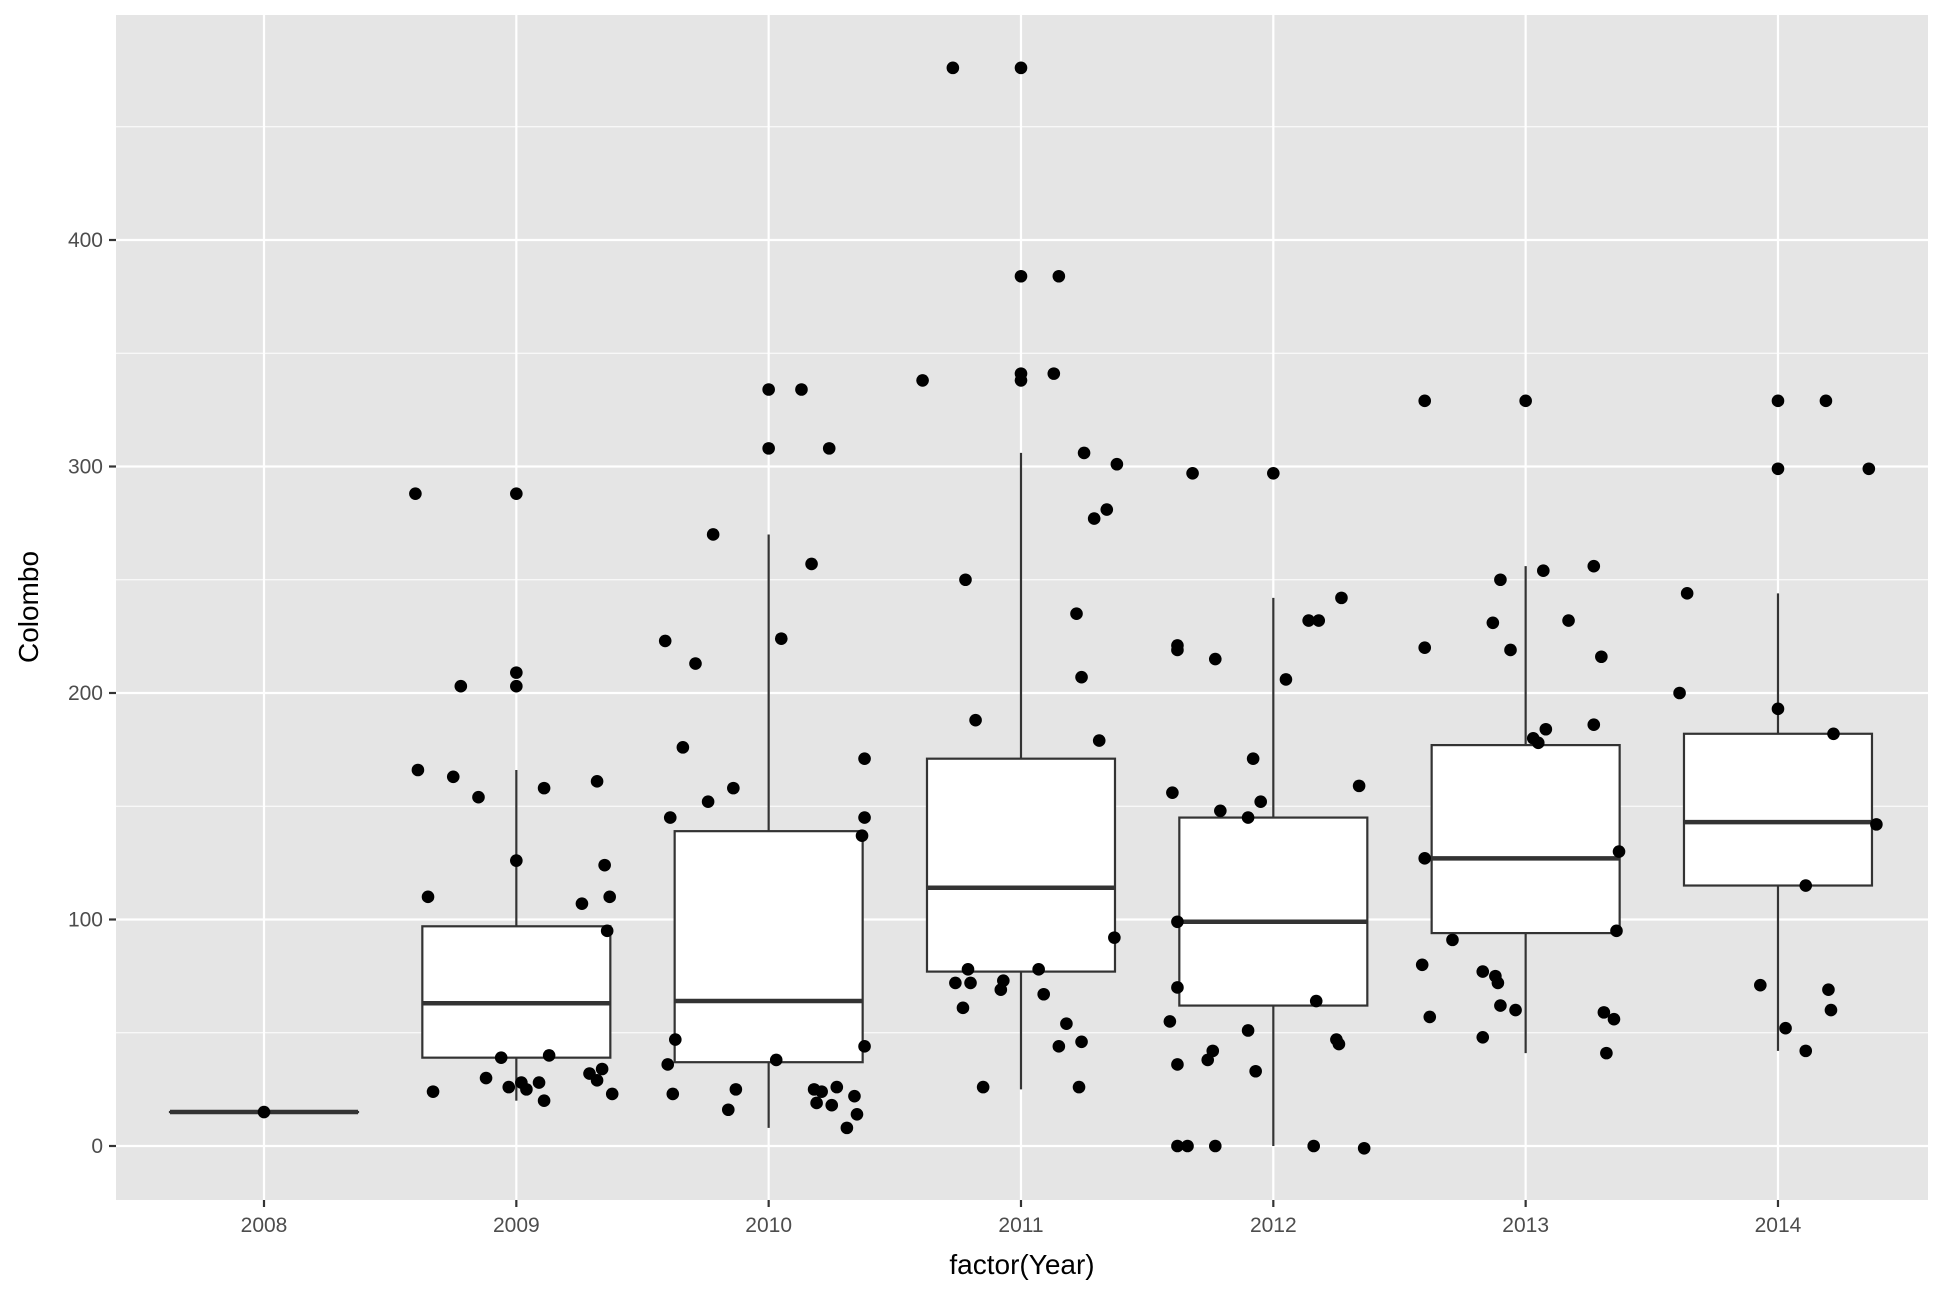  Describe the element at coordinates (85, 920) in the screenshot. I see `y-tick-label: 100` at that location.